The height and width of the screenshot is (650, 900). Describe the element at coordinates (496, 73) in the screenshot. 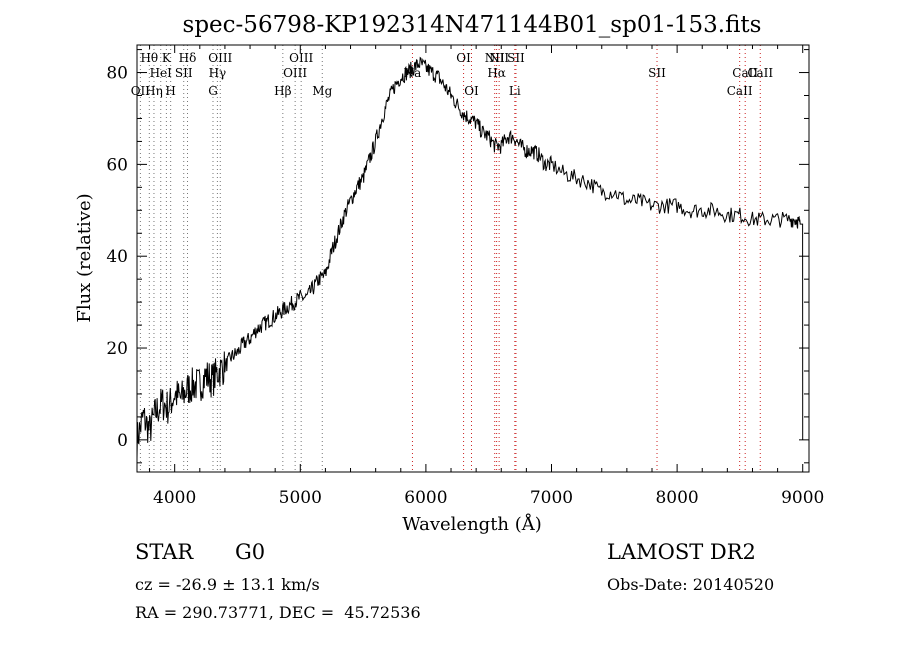

I see `line-label: Hα` at that location.